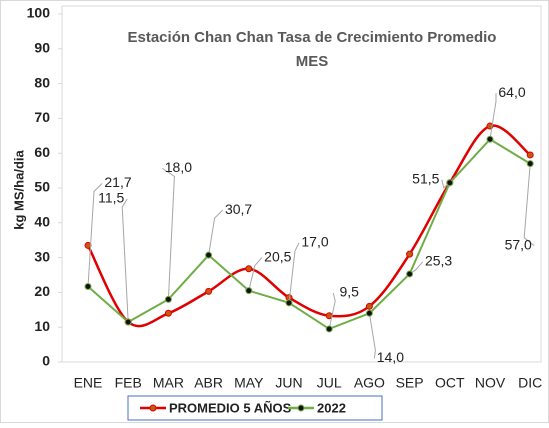 The width and height of the screenshot is (549, 428). I want to click on y-tick-label: 0, so click(46, 361).